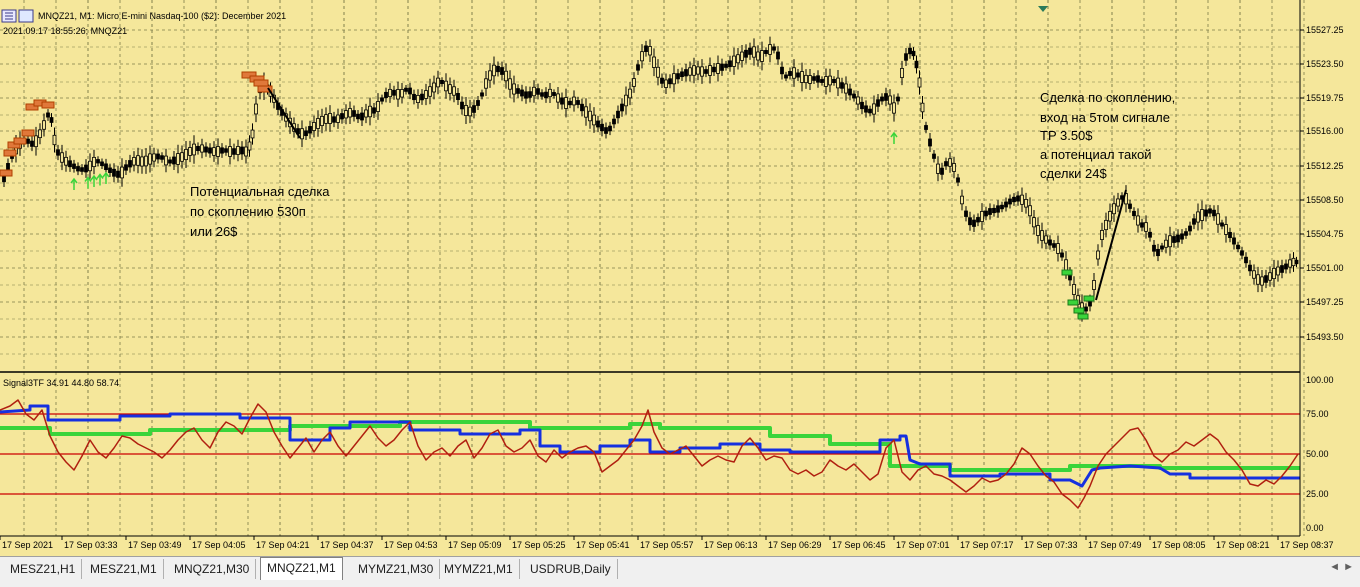  What do you see at coordinates (571, 569) in the screenshot?
I see `tab-usdrub-daily: USDRUB,Daily` at bounding box center [571, 569].